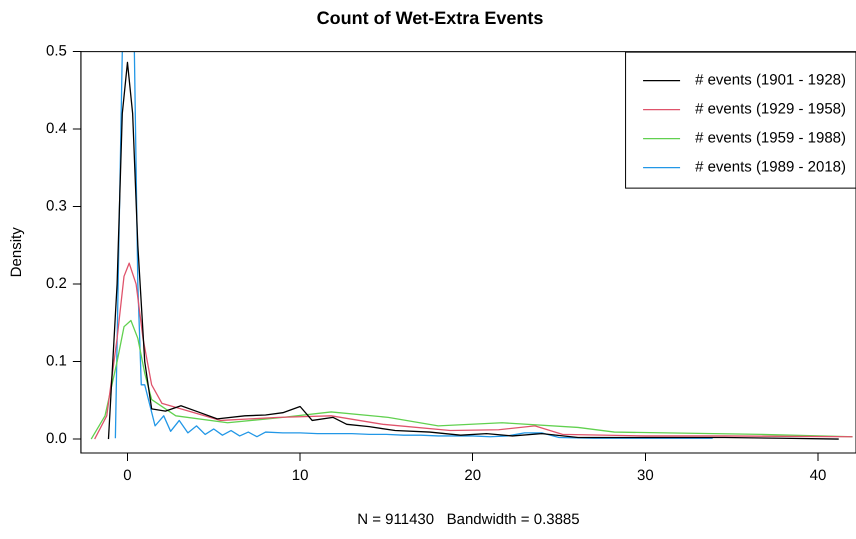 This screenshot has height=539, width=856. I want to click on y-tick-label: 0.3, so click(56, 206).